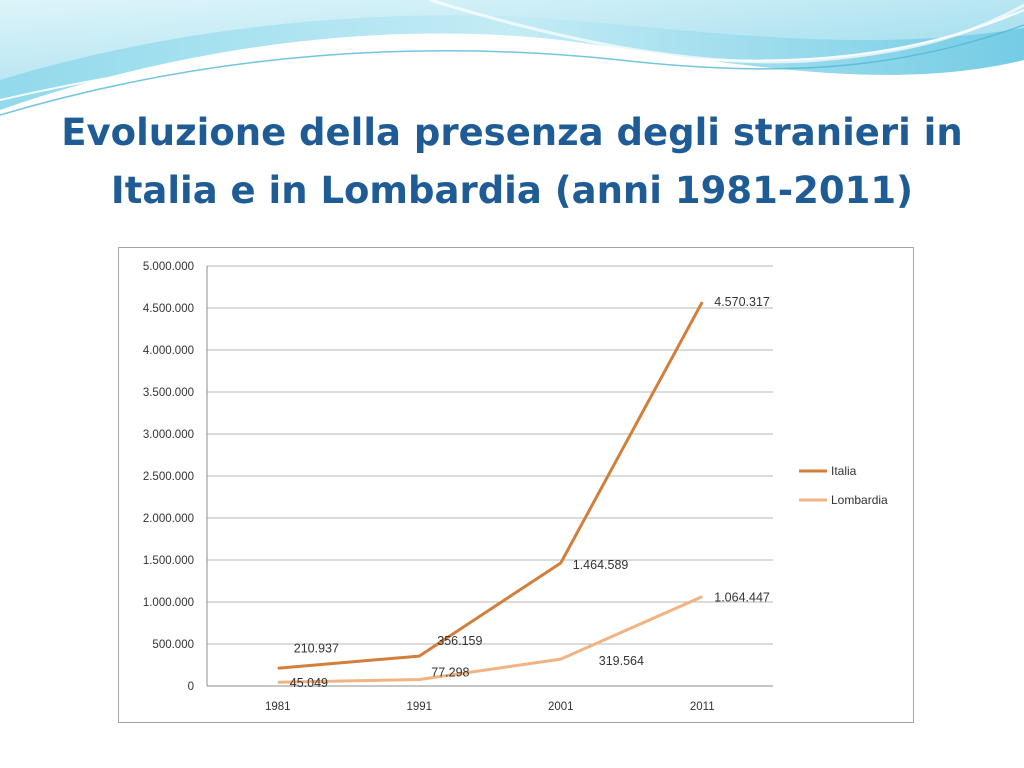 The image size is (1024, 768). Describe the element at coordinates (168, 351) in the screenshot. I see `y-tick-label: 4.000.000` at that location.